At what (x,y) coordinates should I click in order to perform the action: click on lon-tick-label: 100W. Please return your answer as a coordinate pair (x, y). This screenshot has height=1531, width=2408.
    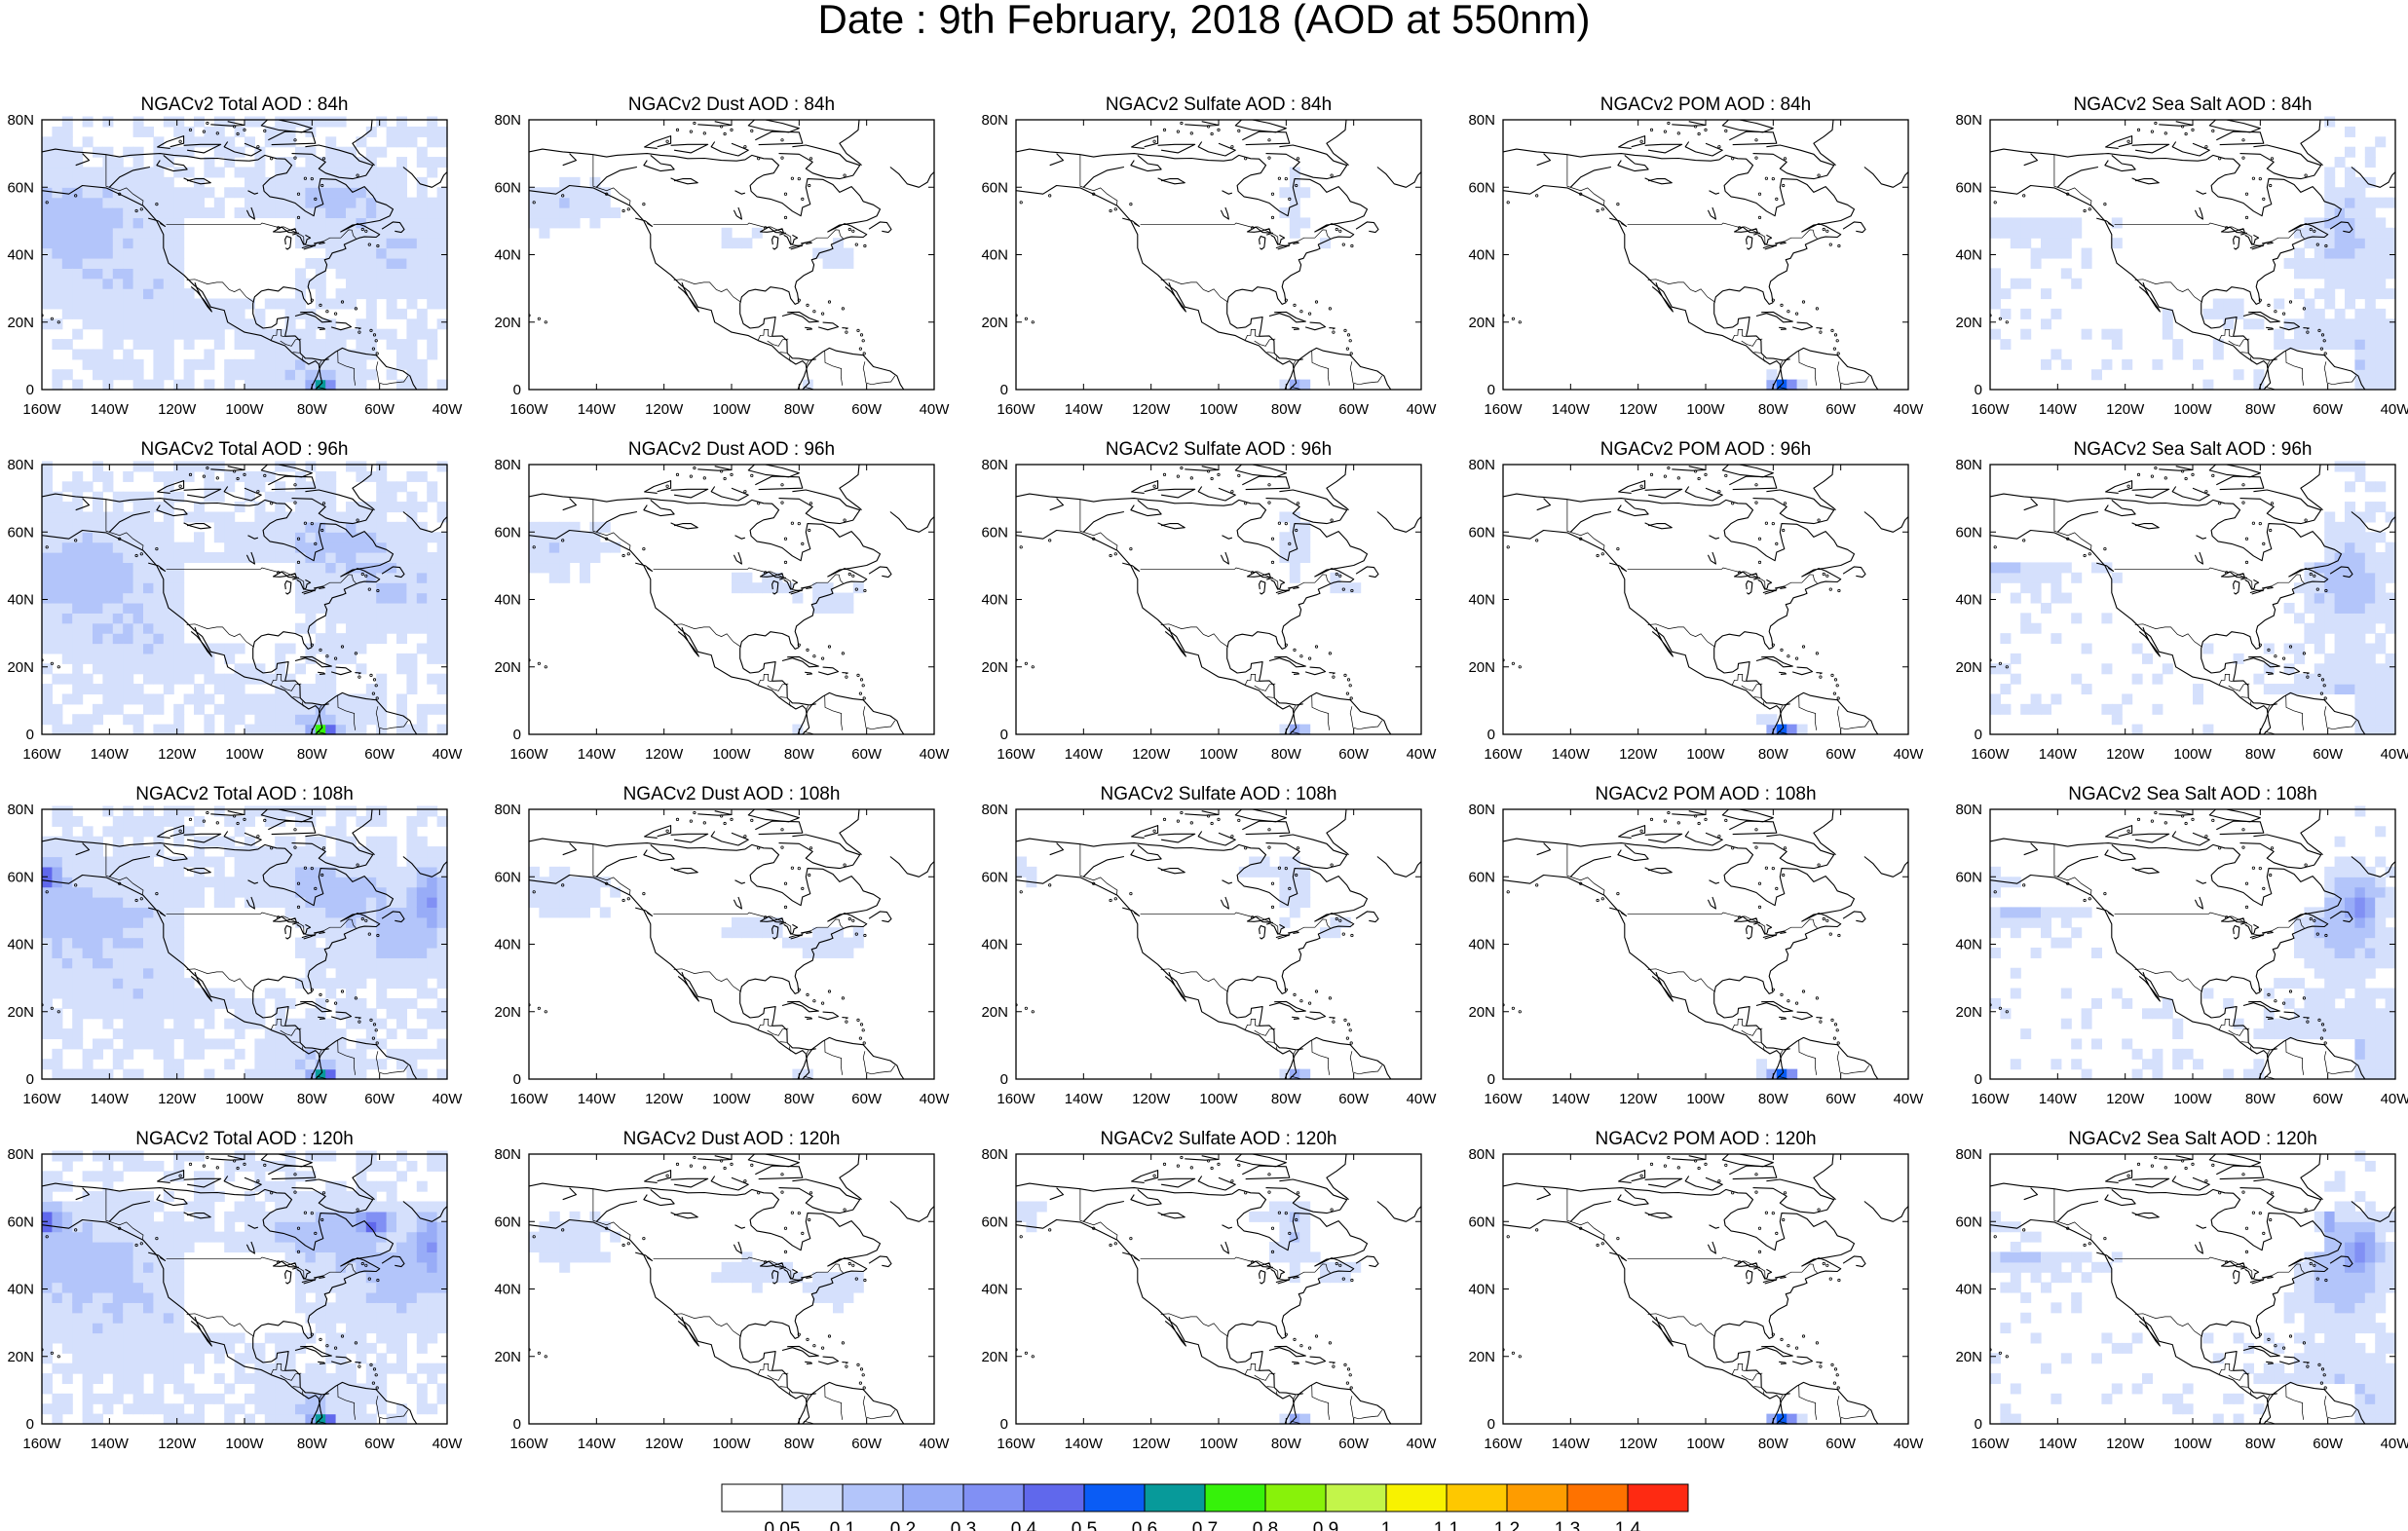
    Looking at the image, I should click on (1705, 754).